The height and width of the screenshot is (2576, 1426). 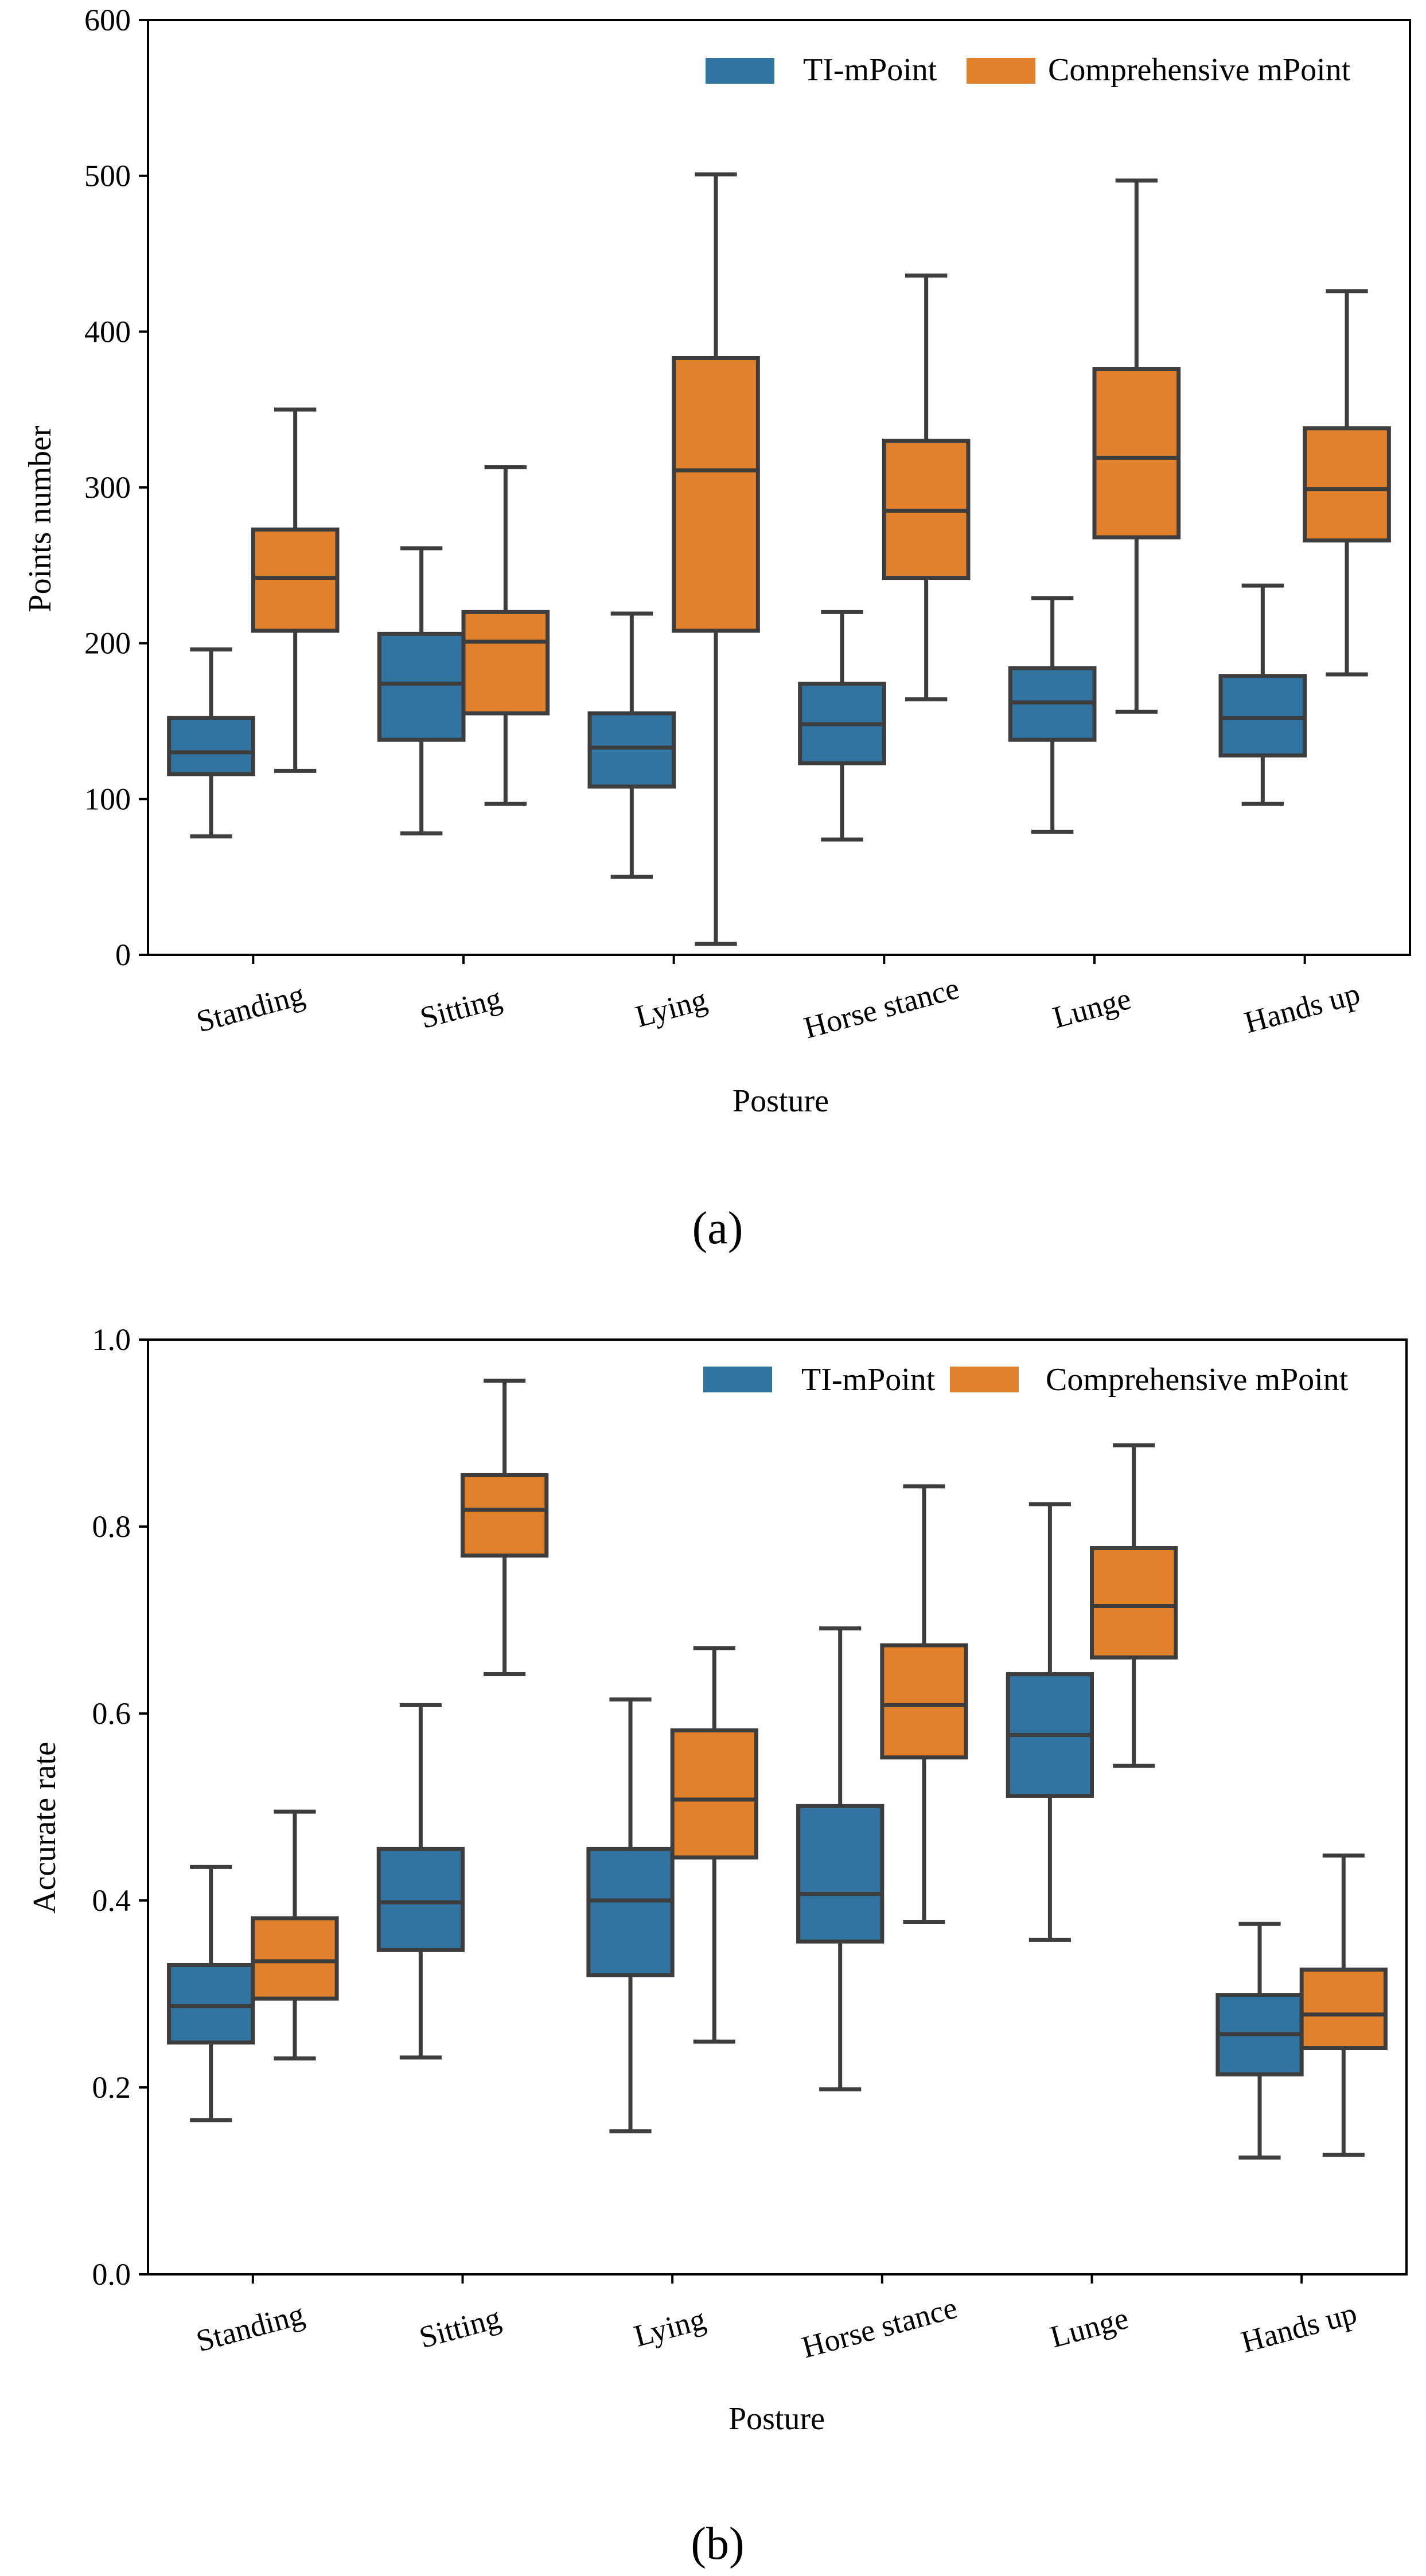 What do you see at coordinates (108, 20) in the screenshot?
I see `y-tick-label: 600` at bounding box center [108, 20].